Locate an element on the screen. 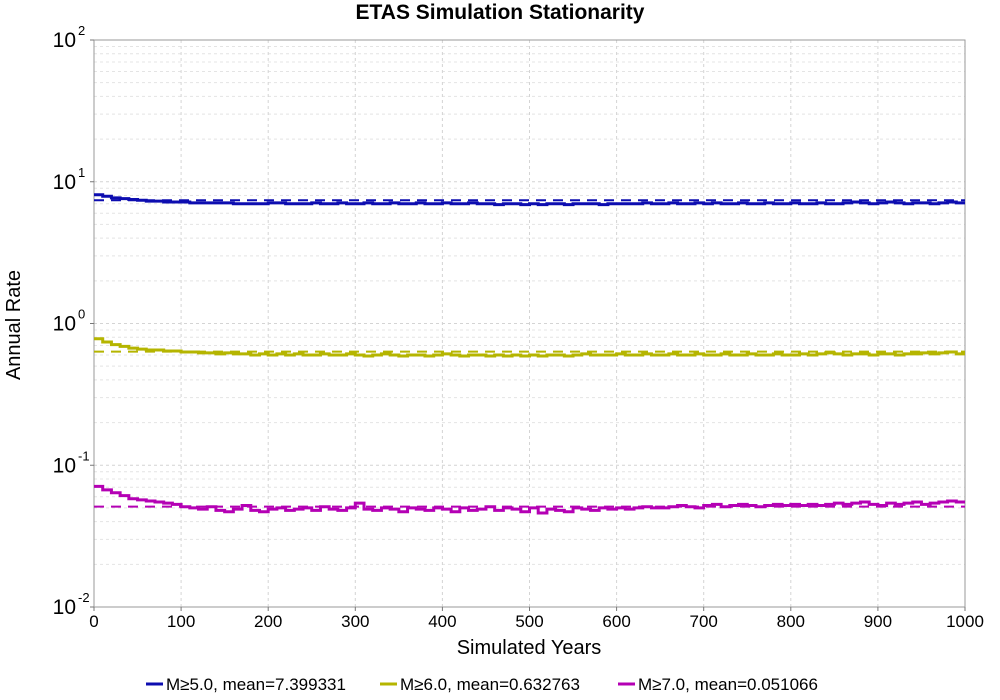 The height and width of the screenshot is (700, 1000). x-tick-label: 200 is located at coordinates (268, 621).